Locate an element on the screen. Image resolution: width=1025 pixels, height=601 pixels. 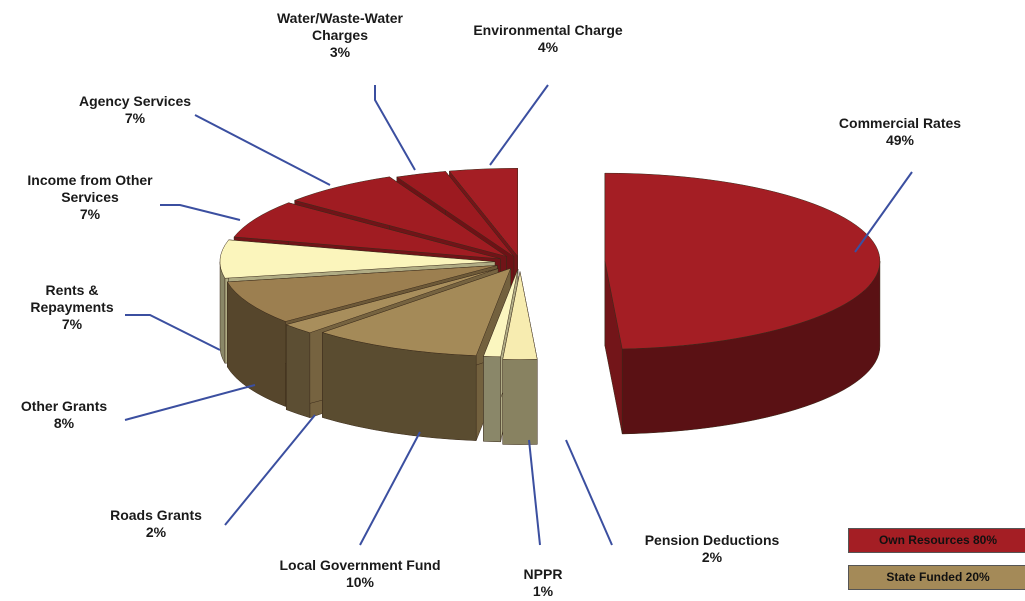
slice-label: Rents & Repayments 7% is located at coordinates (72, 307).